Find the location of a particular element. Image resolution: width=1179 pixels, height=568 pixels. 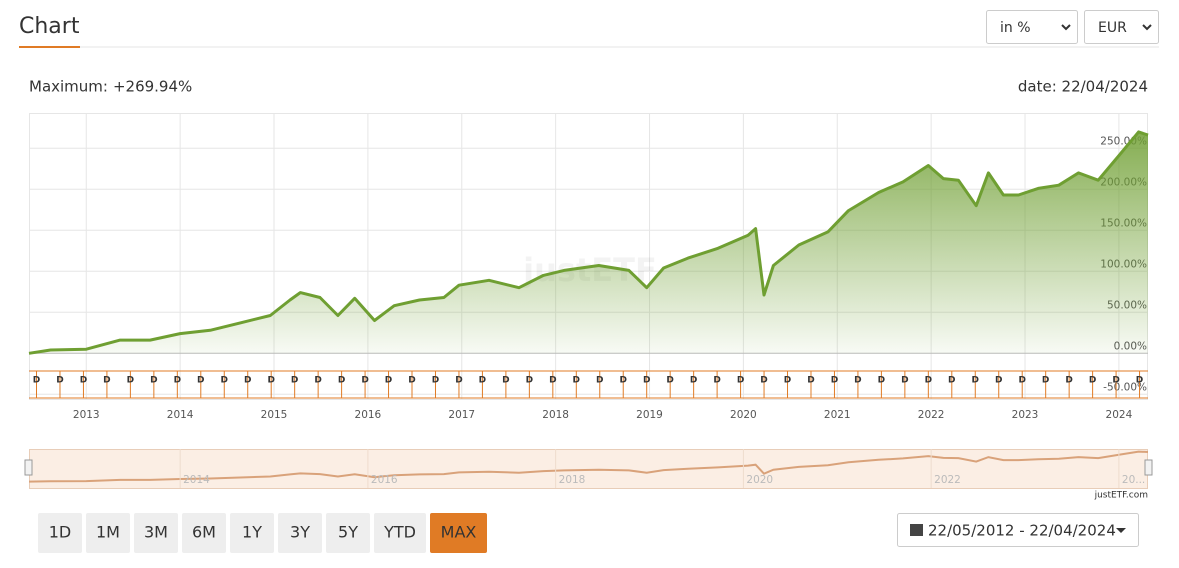

x-tick-label: 2017 is located at coordinates (461, 415).